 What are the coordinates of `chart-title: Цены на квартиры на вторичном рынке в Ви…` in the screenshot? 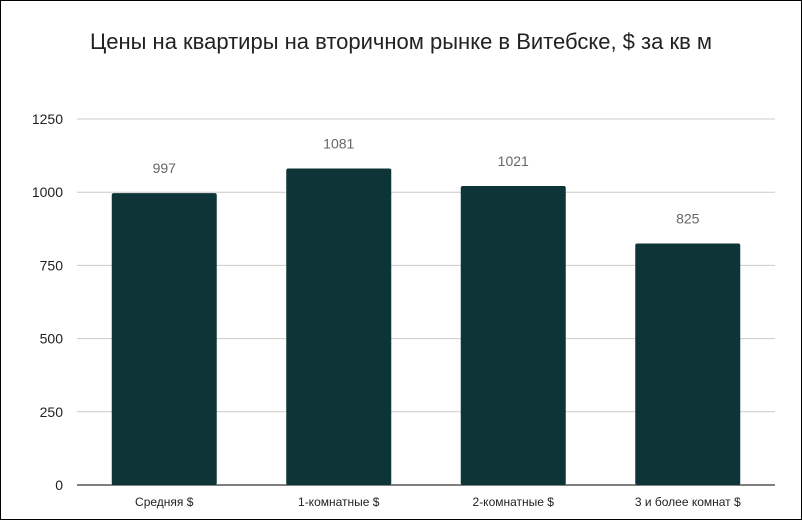 It's located at (401, 41).